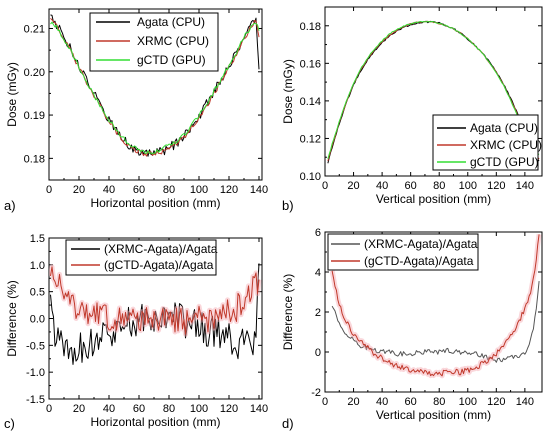  Describe the element at coordinates (310, 139) in the screenshot. I see `y-tick-label: 0.12` at that location.